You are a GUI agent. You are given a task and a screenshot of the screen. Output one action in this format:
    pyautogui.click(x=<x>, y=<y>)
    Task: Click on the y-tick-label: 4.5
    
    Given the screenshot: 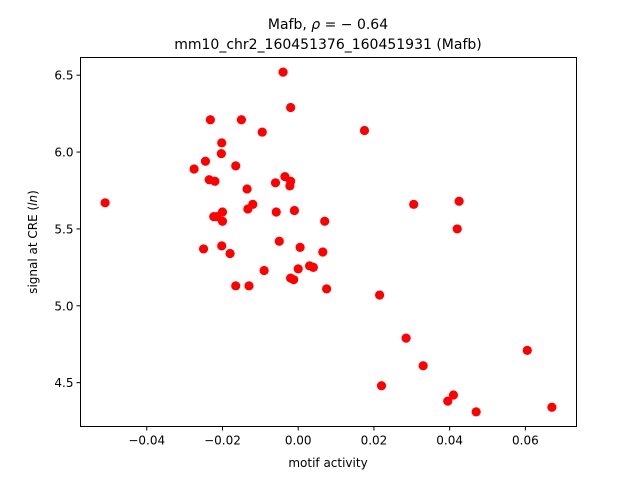 What is the action you would take?
    pyautogui.click(x=63, y=383)
    